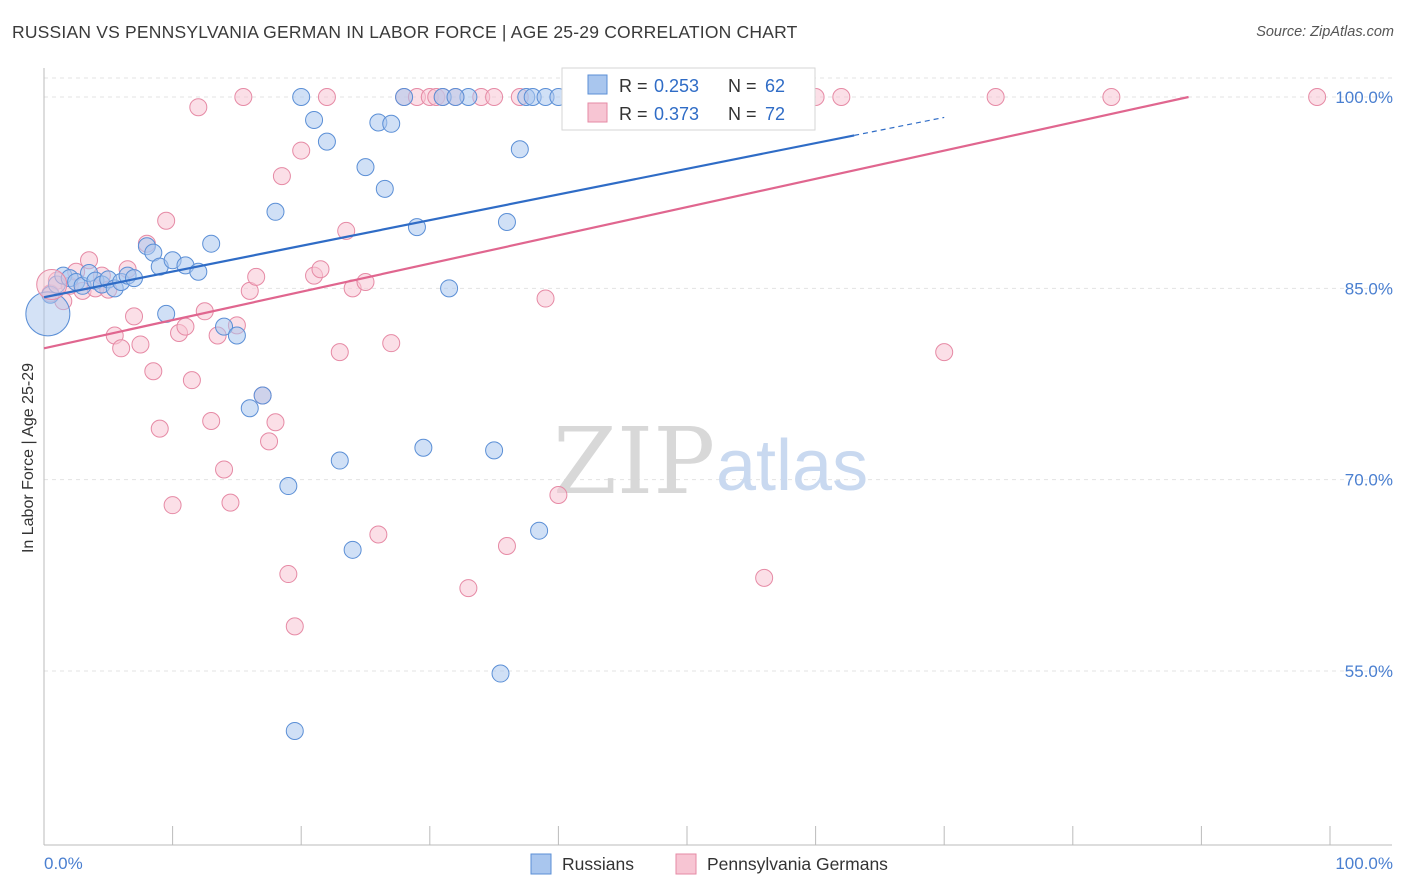 The width and height of the screenshot is (1406, 892). What do you see at coordinates (775, 86) in the screenshot?
I see `legend-n-value-1: 62` at bounding box center [775, 86].